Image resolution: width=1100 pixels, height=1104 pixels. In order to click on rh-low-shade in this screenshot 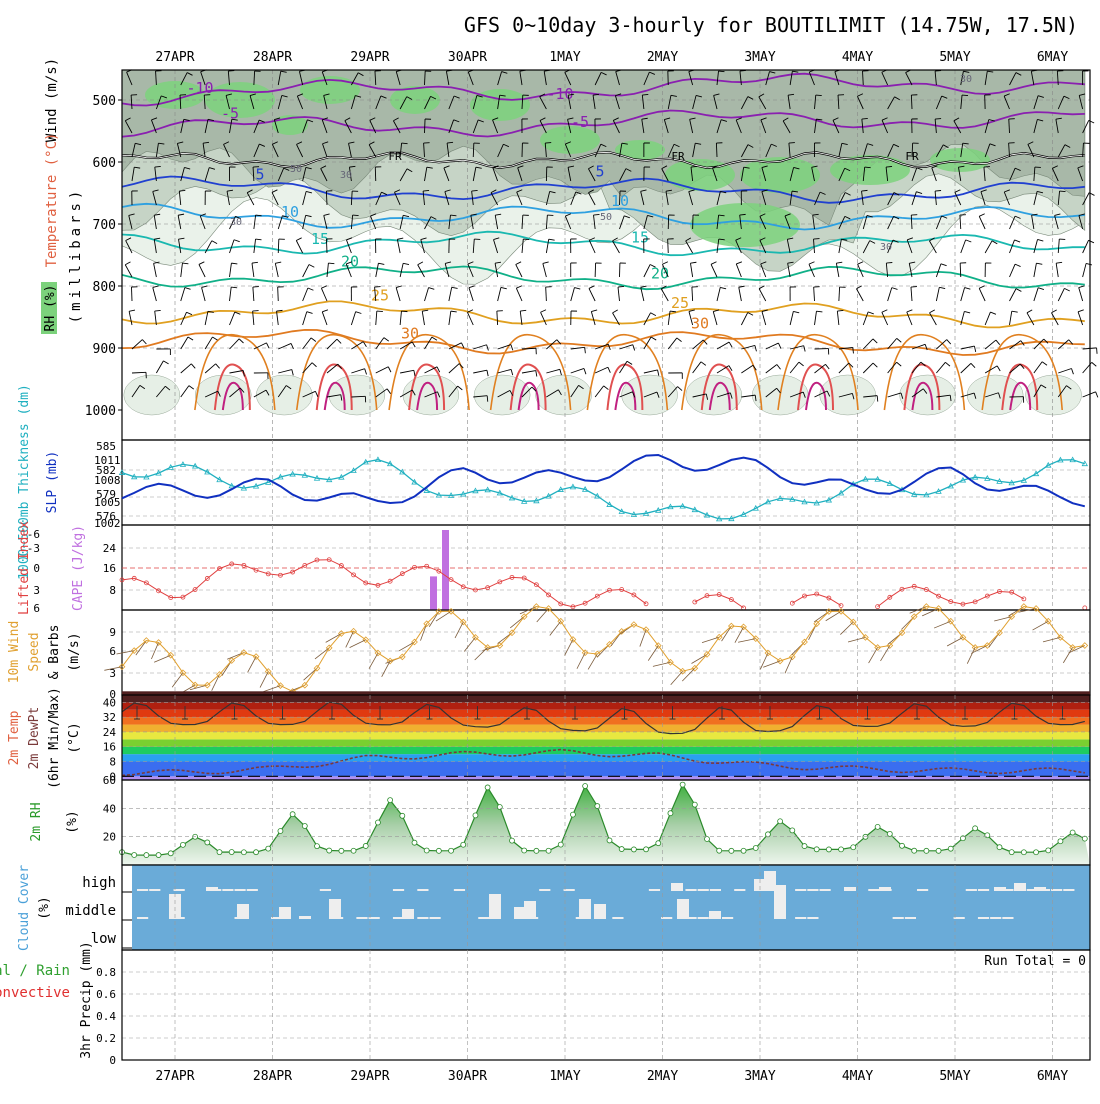, I will do `click(928, 395)`.